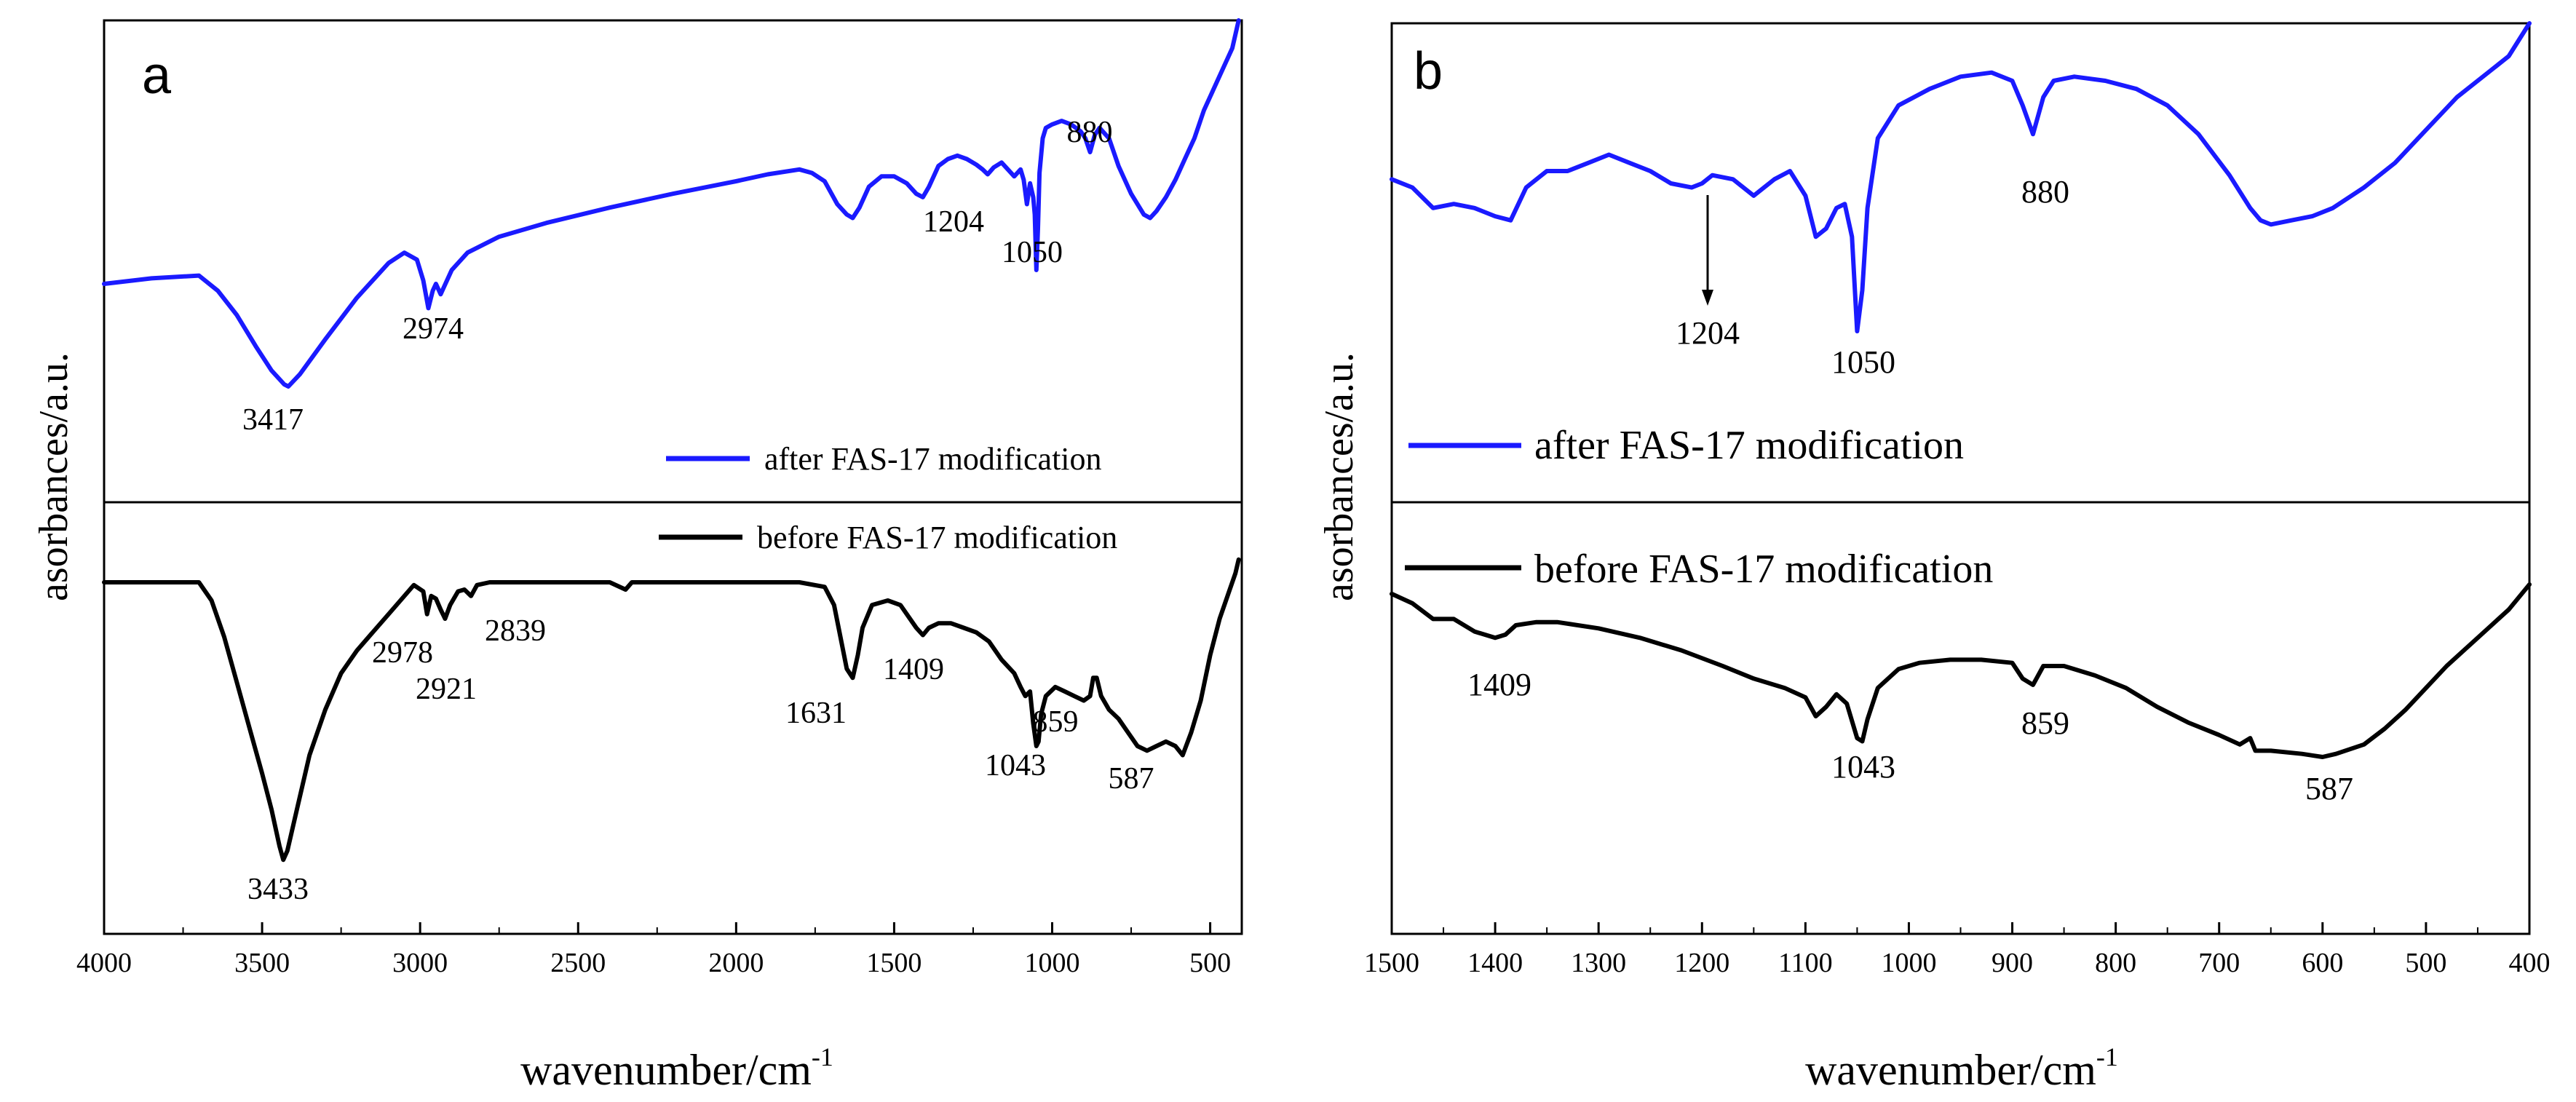 This screenshot has width=2576, height=1102. I want to click on panel-a-before-legend: before FAS-17 modification, so click(888, 537).